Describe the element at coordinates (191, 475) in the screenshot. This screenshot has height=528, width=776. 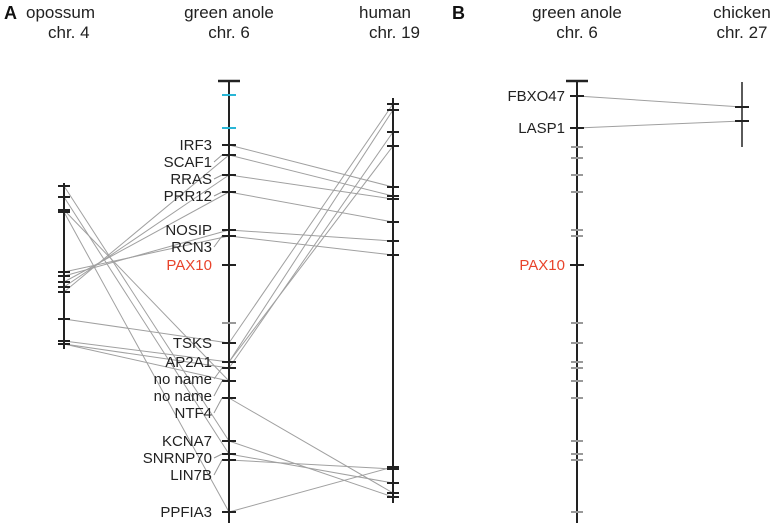
I see `gene-label: LIN7B` at that location.